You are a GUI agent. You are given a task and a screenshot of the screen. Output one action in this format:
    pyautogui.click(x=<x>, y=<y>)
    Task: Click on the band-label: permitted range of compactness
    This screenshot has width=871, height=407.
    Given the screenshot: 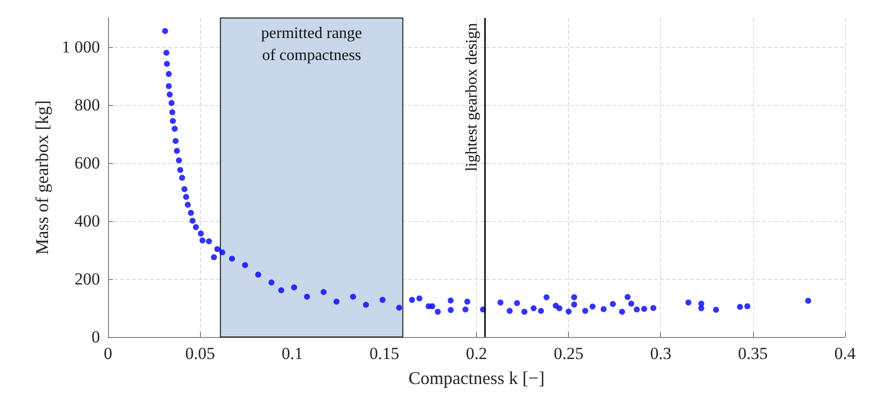 What is the action you would take?
    pyautogui.click(x=311, y=44)
    